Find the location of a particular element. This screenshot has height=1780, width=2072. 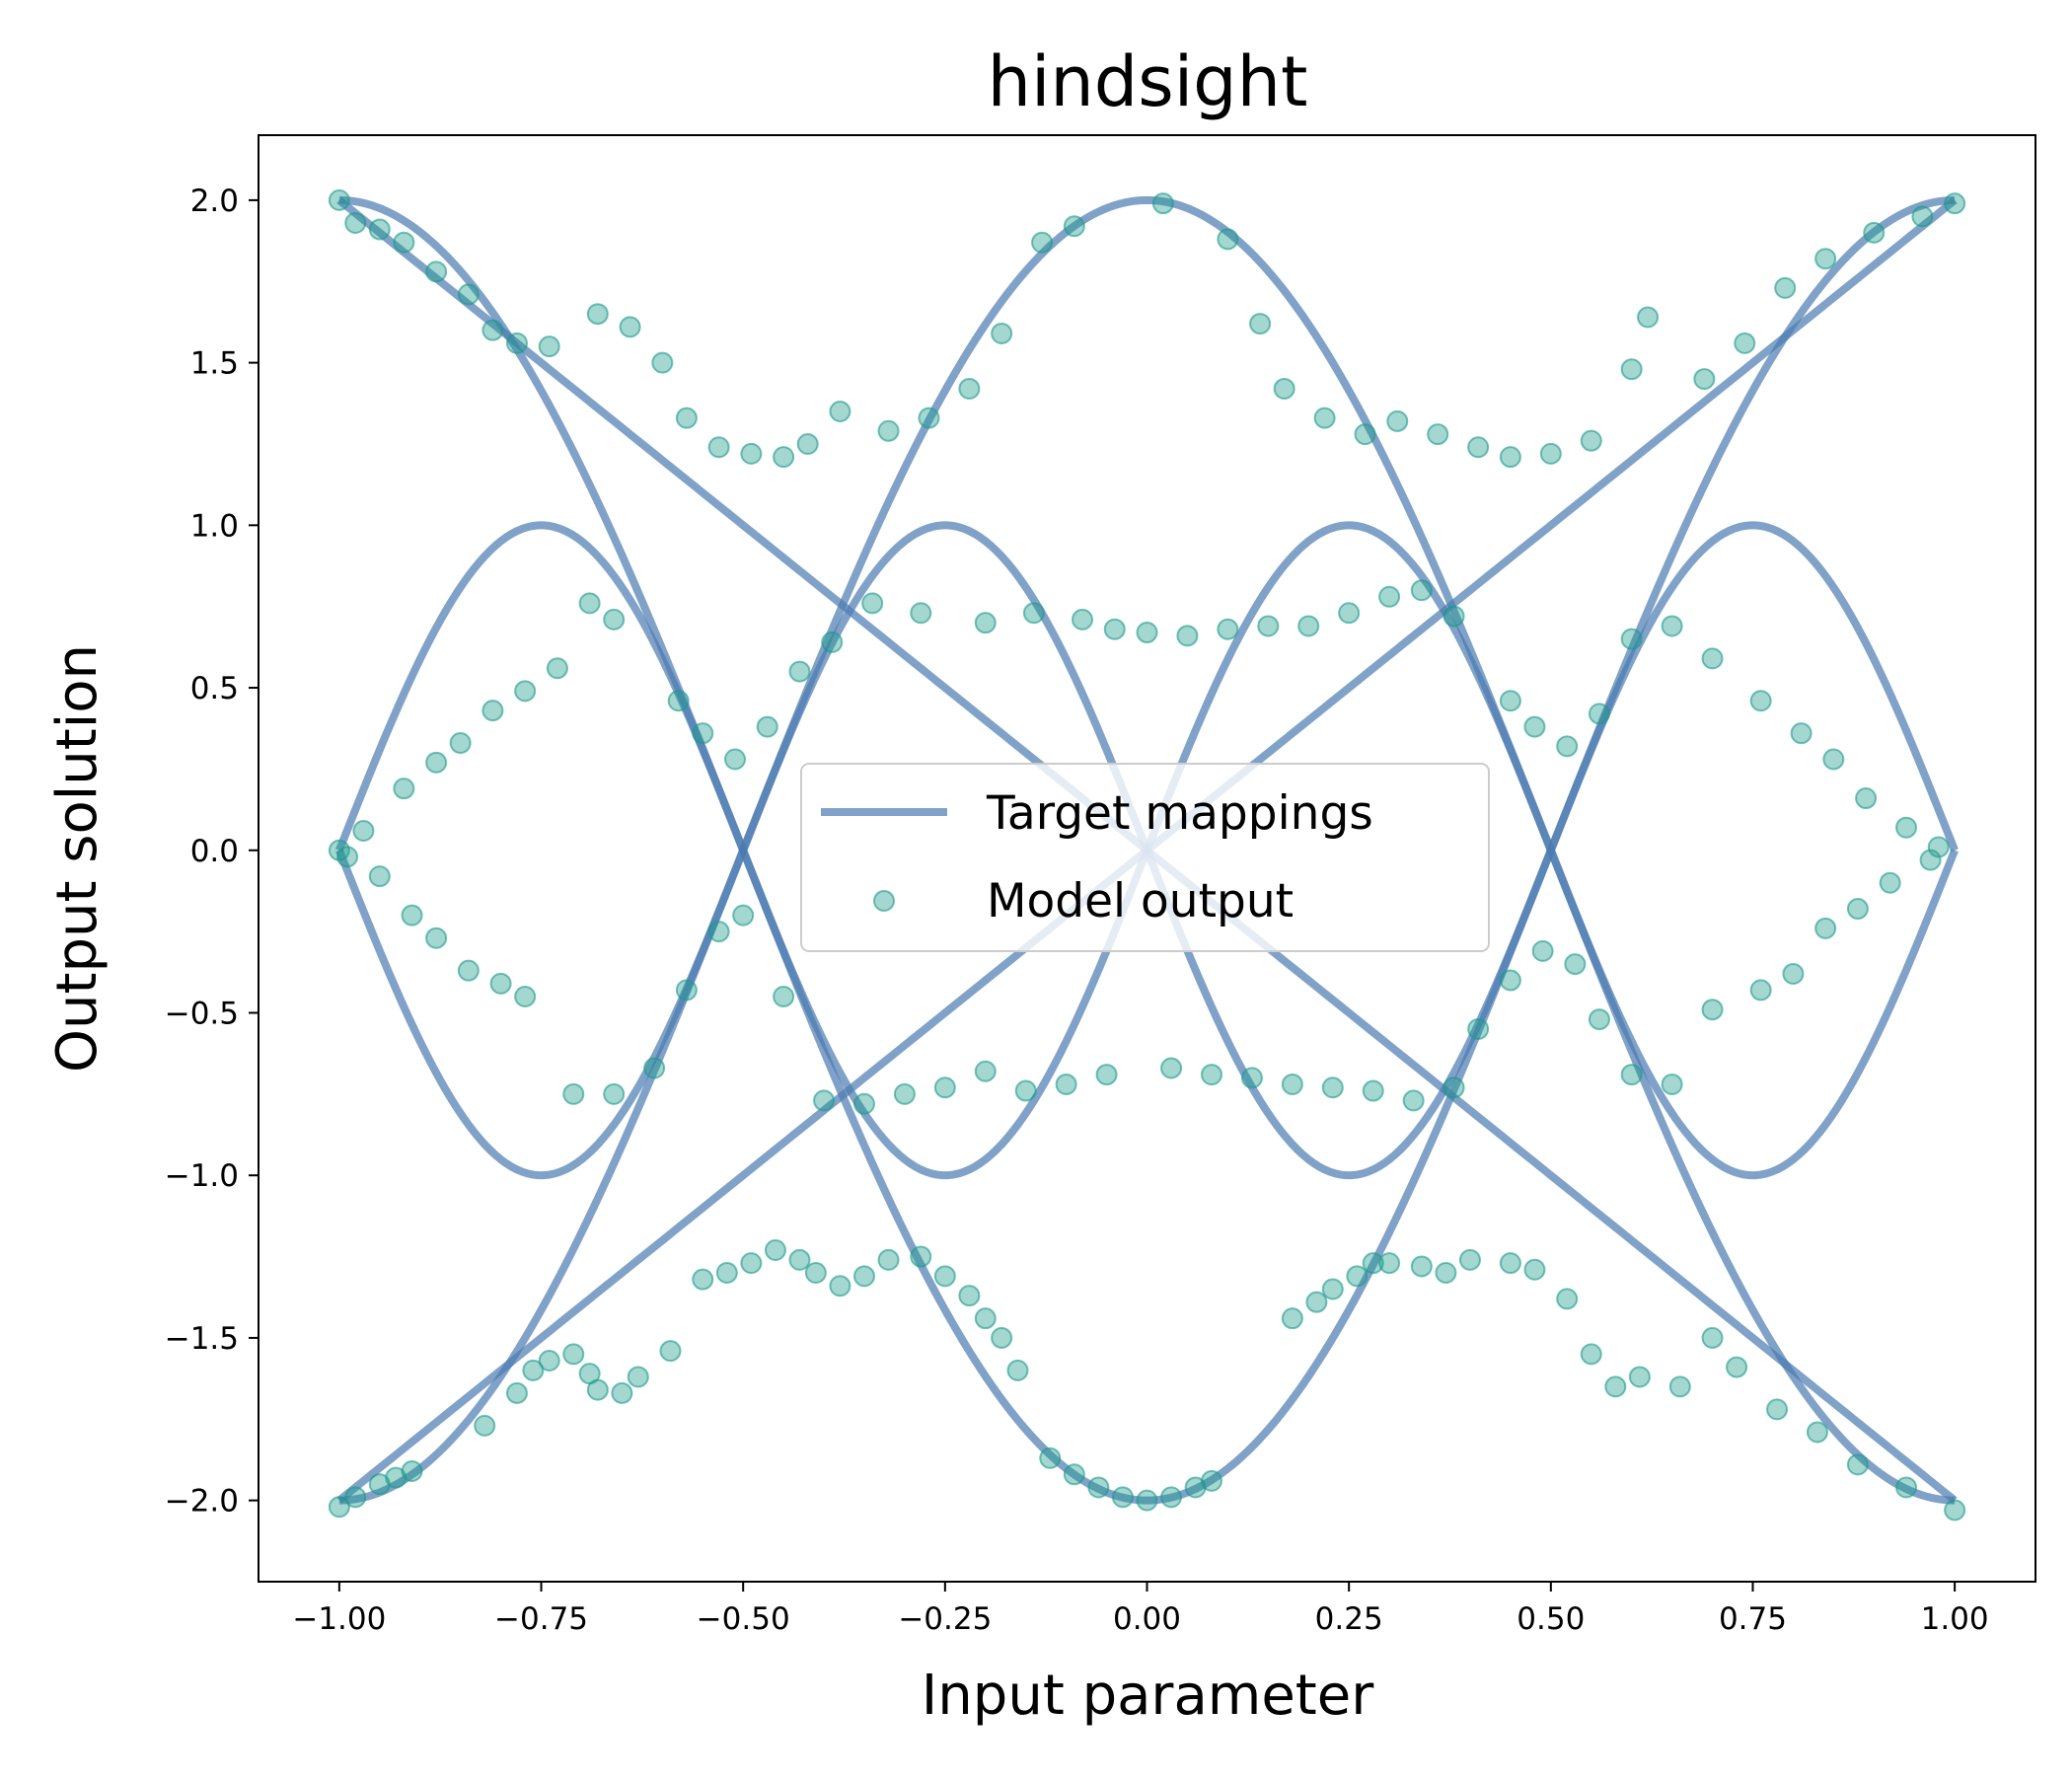

x-tick-label: −1.00 is located at coordinates (339, 1619).